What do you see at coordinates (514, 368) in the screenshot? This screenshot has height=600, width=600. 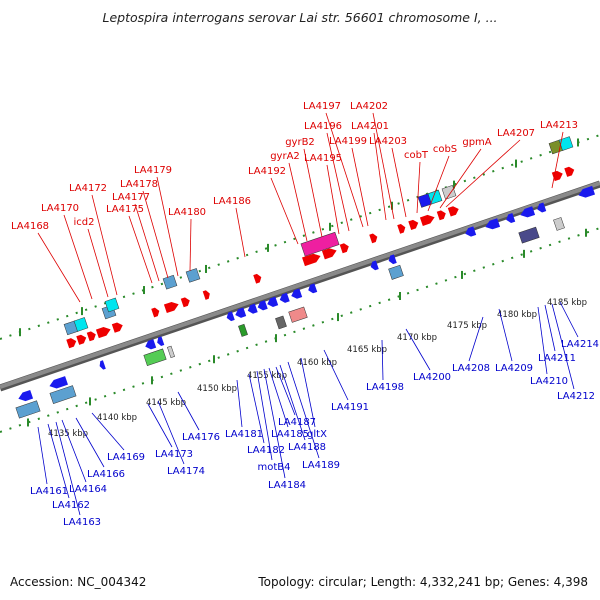 I see `reverse-gene-label: LA4209` at bounding box center [514, 368].